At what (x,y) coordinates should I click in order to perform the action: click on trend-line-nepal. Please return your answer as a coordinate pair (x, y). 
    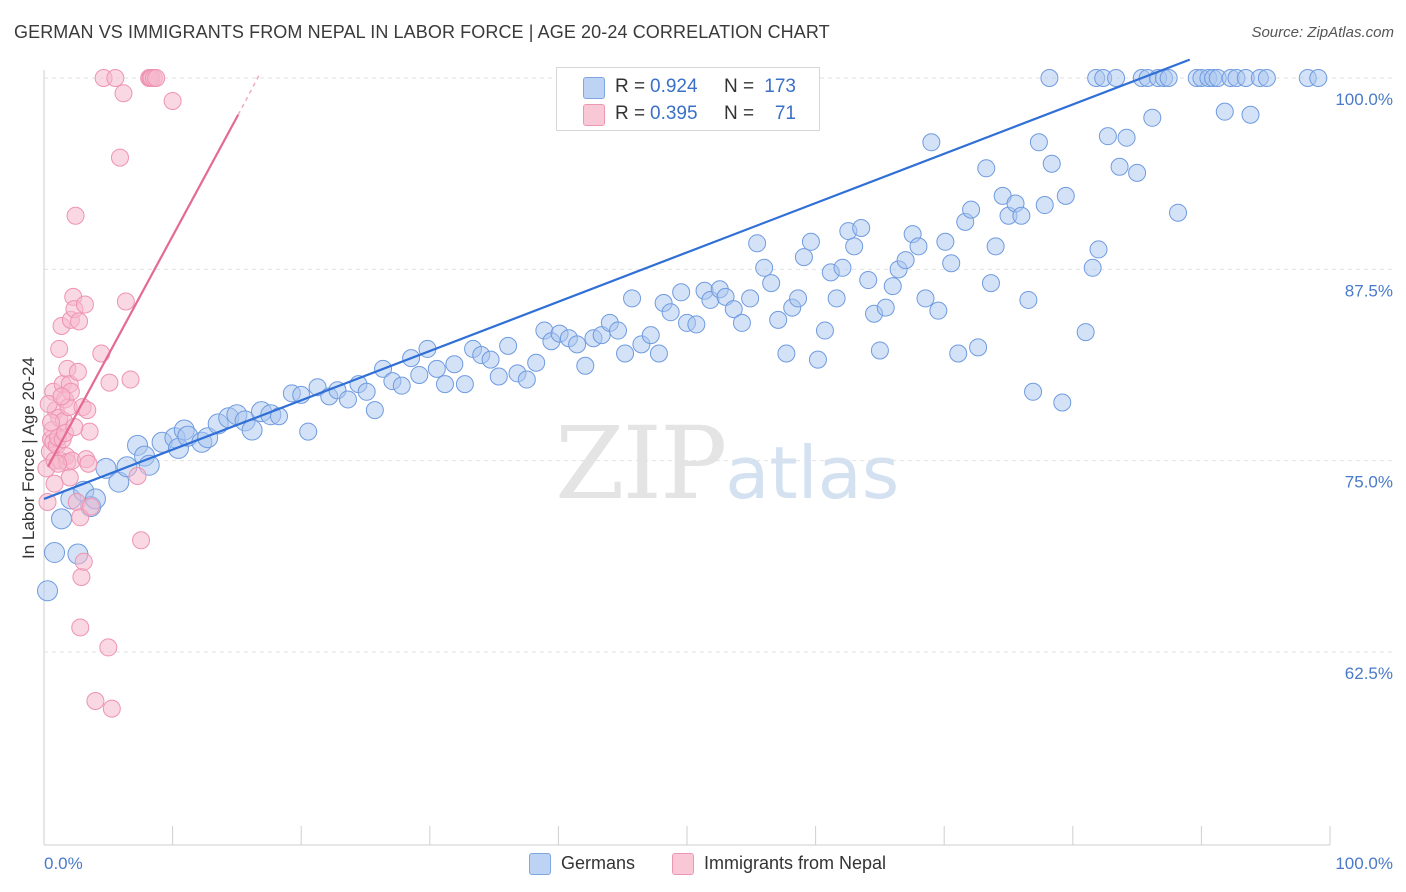
    Looking at the image, I should click on (143, 291).